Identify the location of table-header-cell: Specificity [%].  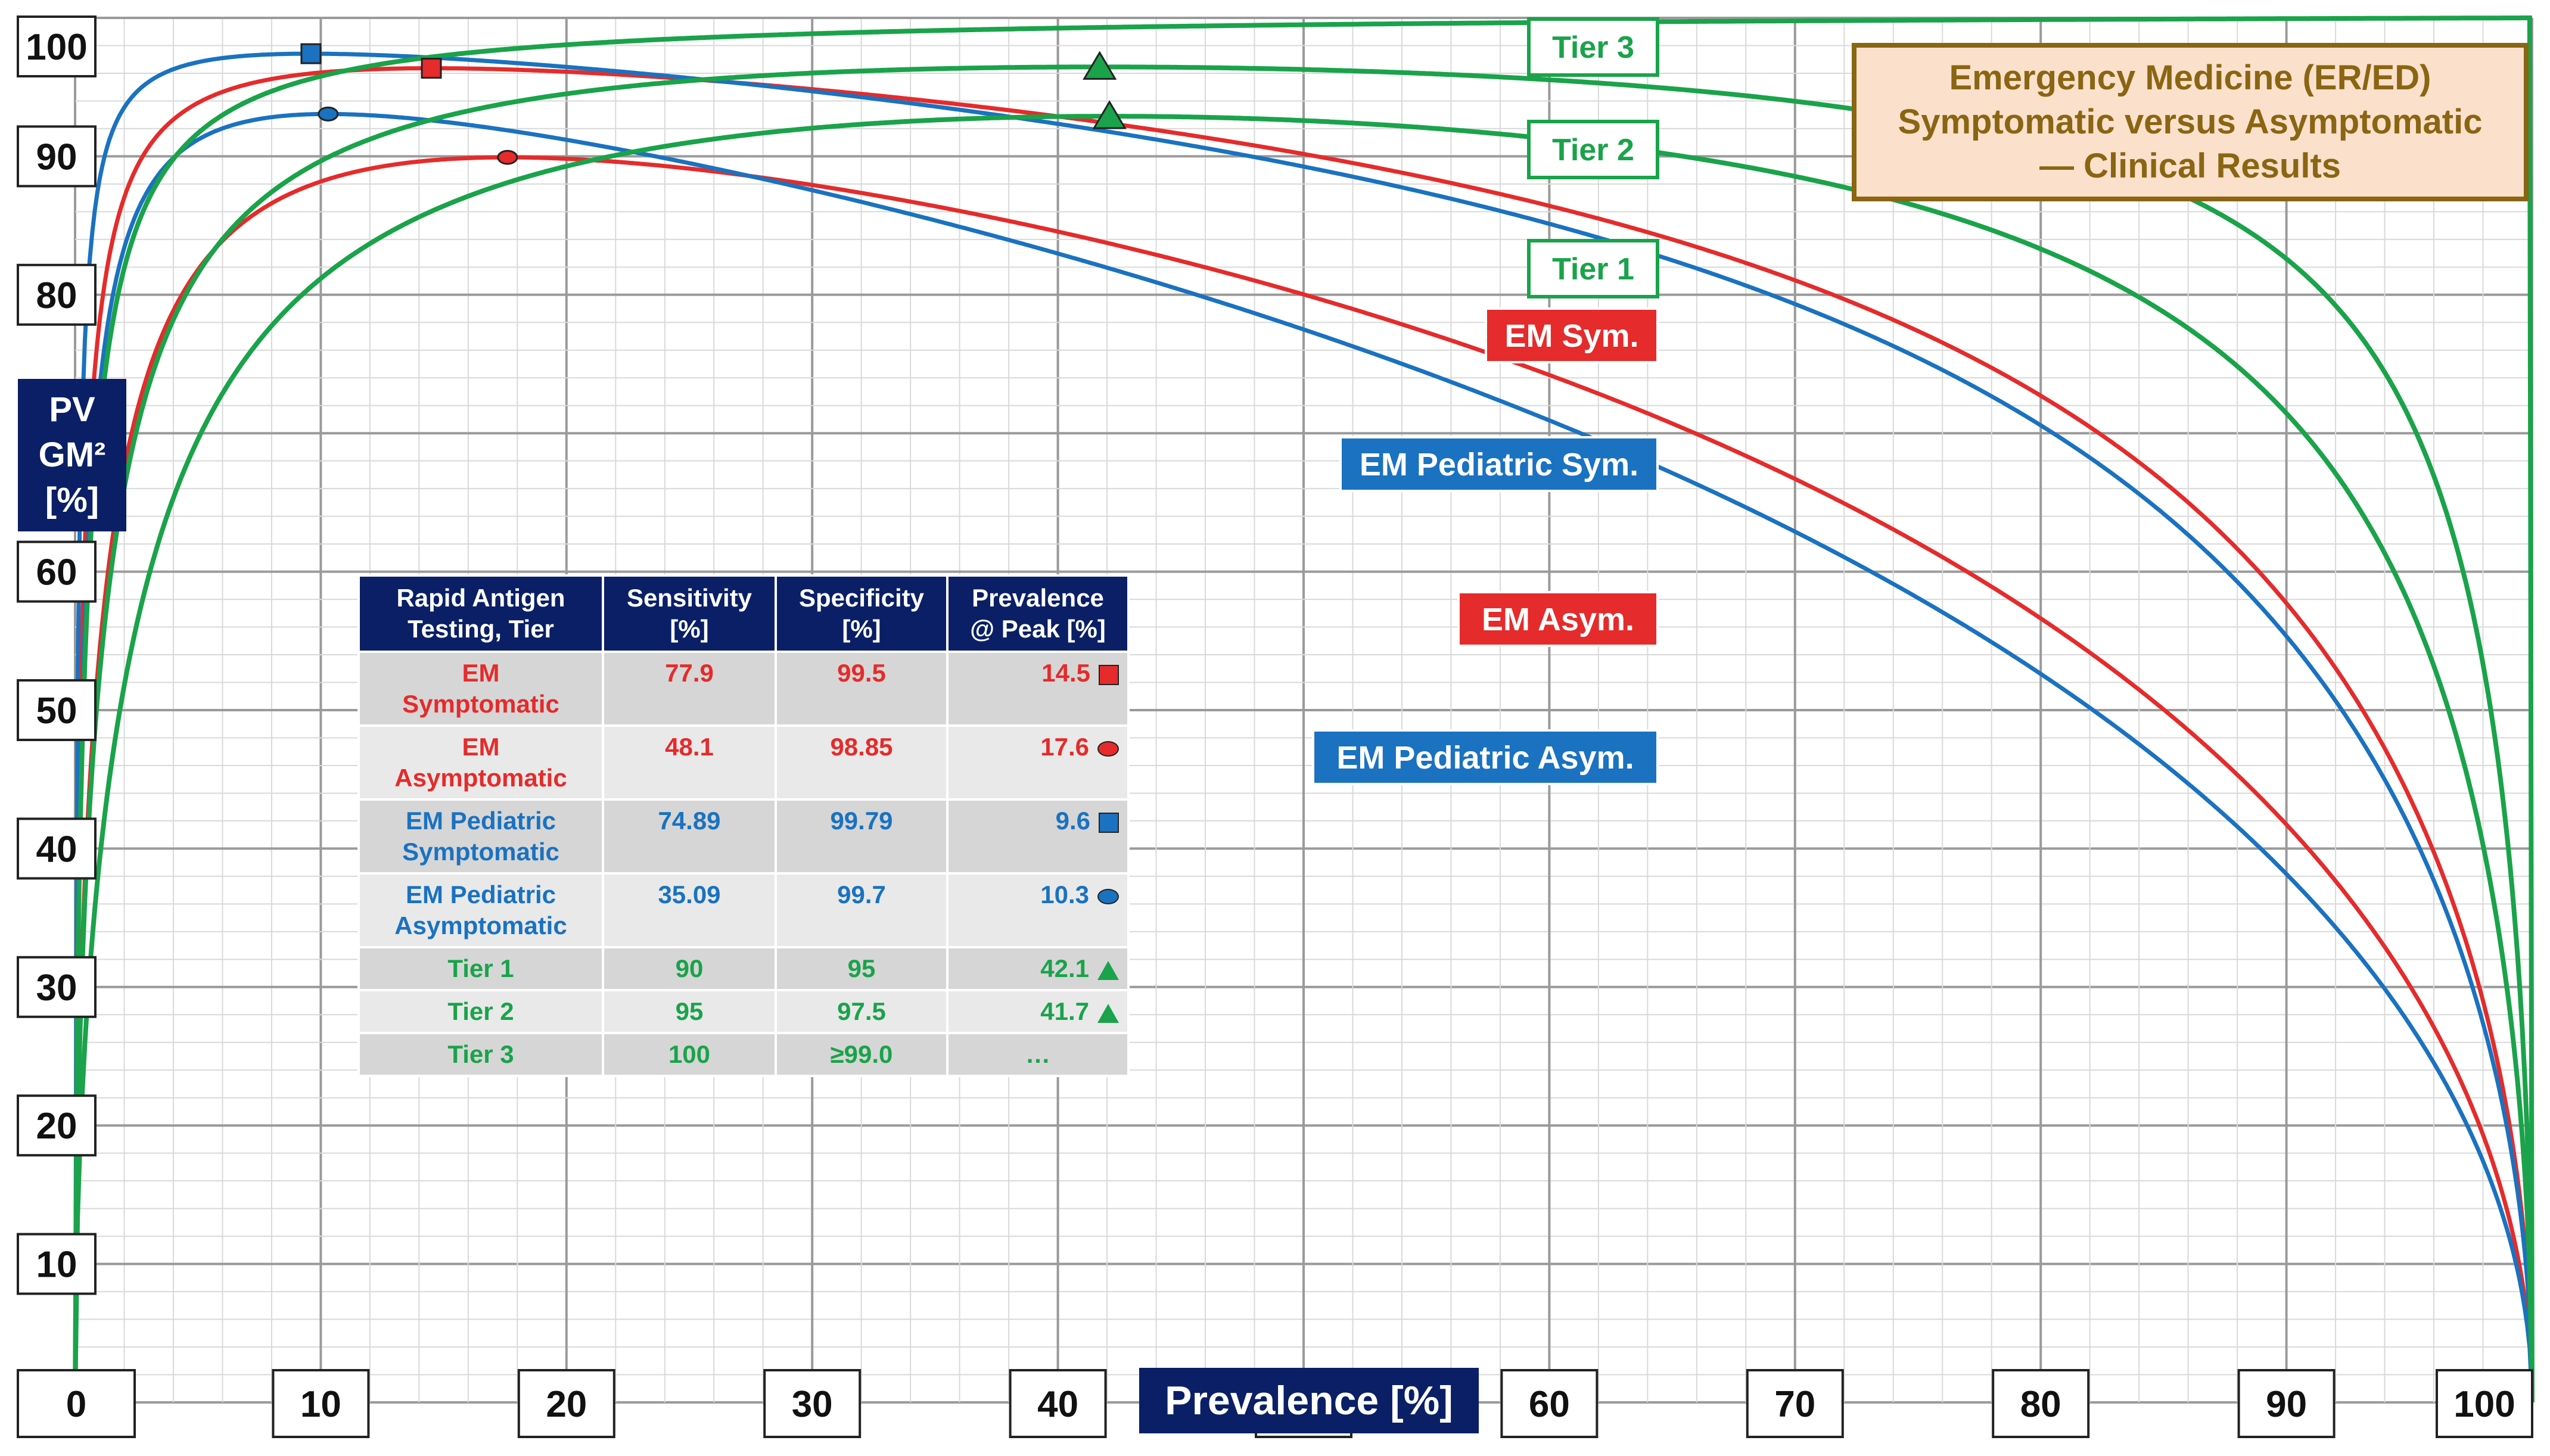
(862, 613).